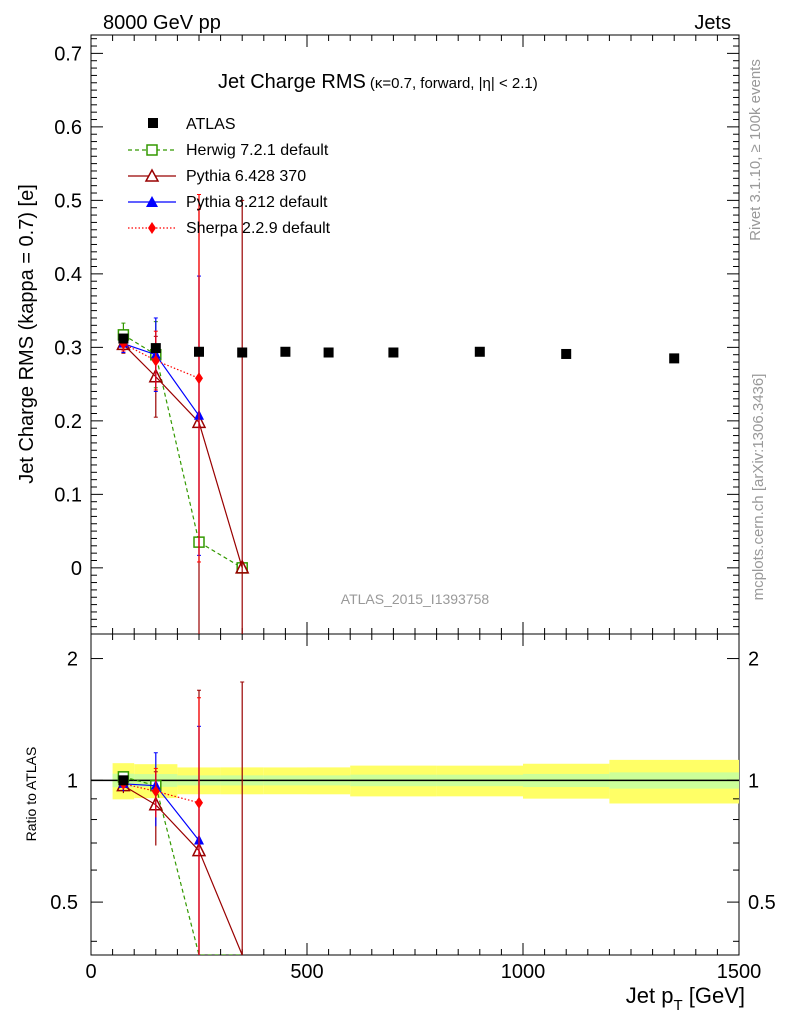 The image size is (786, 1024). What do you see at coordinates (27, 334) in the screenshot?
I see `y-axis-title: Jet Charge RMS (kappa = 0.7) [e]` at bounding box center [27, 334].